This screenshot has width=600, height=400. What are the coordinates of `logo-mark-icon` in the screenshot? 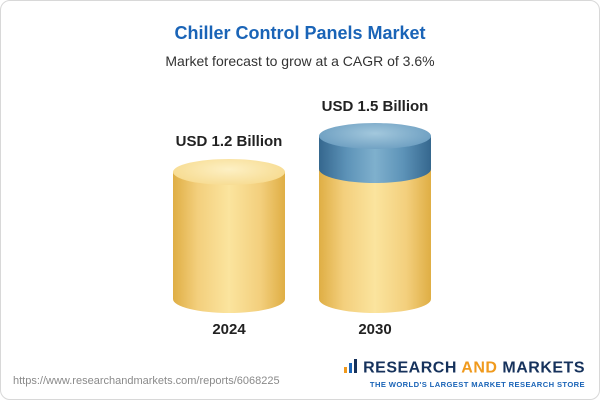 It's located at (351, 368).